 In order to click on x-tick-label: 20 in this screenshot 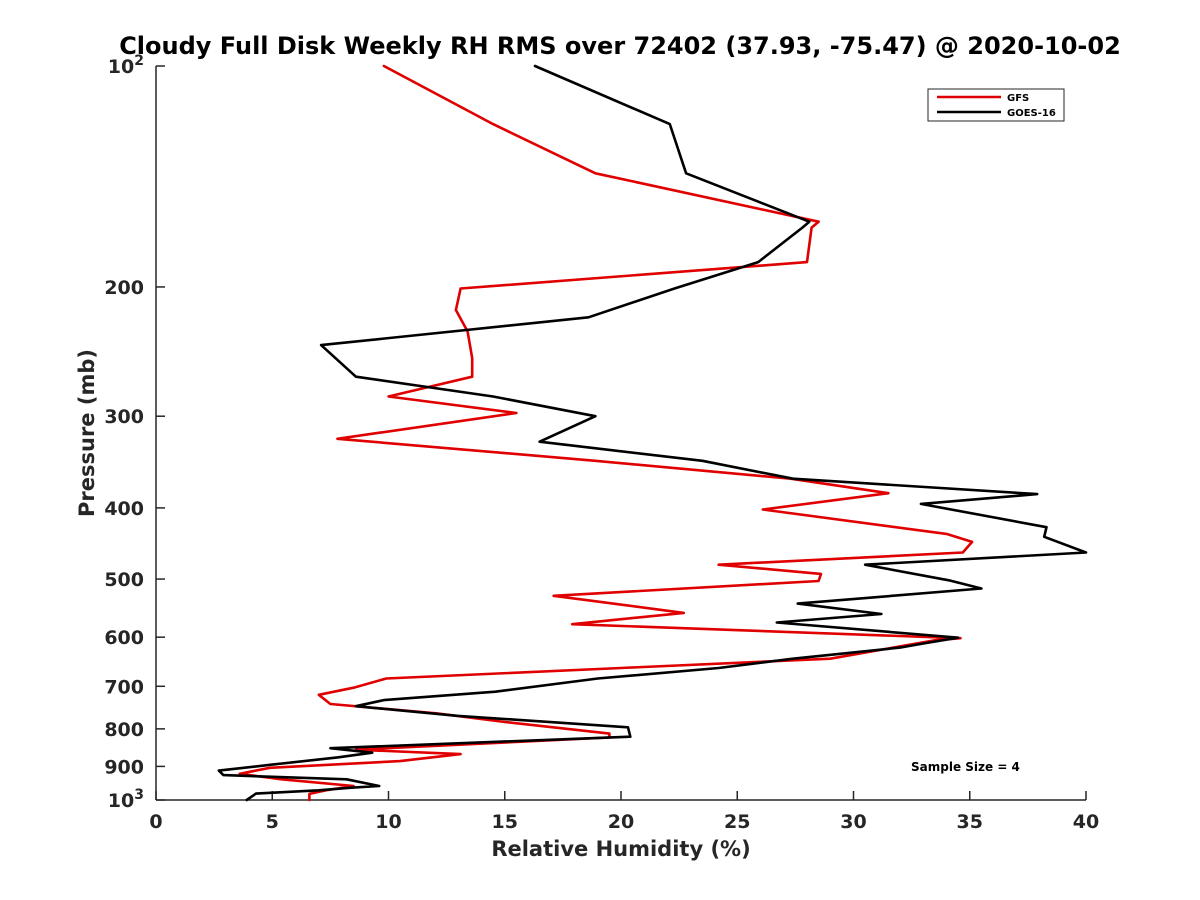, I will do `click(621, 822)`.